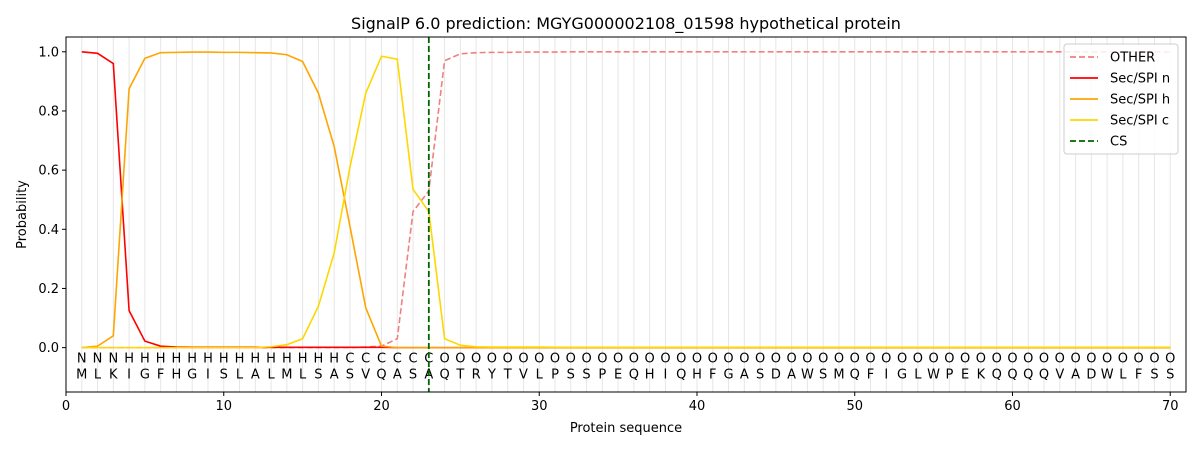 Image resolution: width=1200 pixels, height=450 pixels. Describe the element at coordinates (1139, 121) in the screenshot. I see `legend-label: Sec/SPI c` at that location.